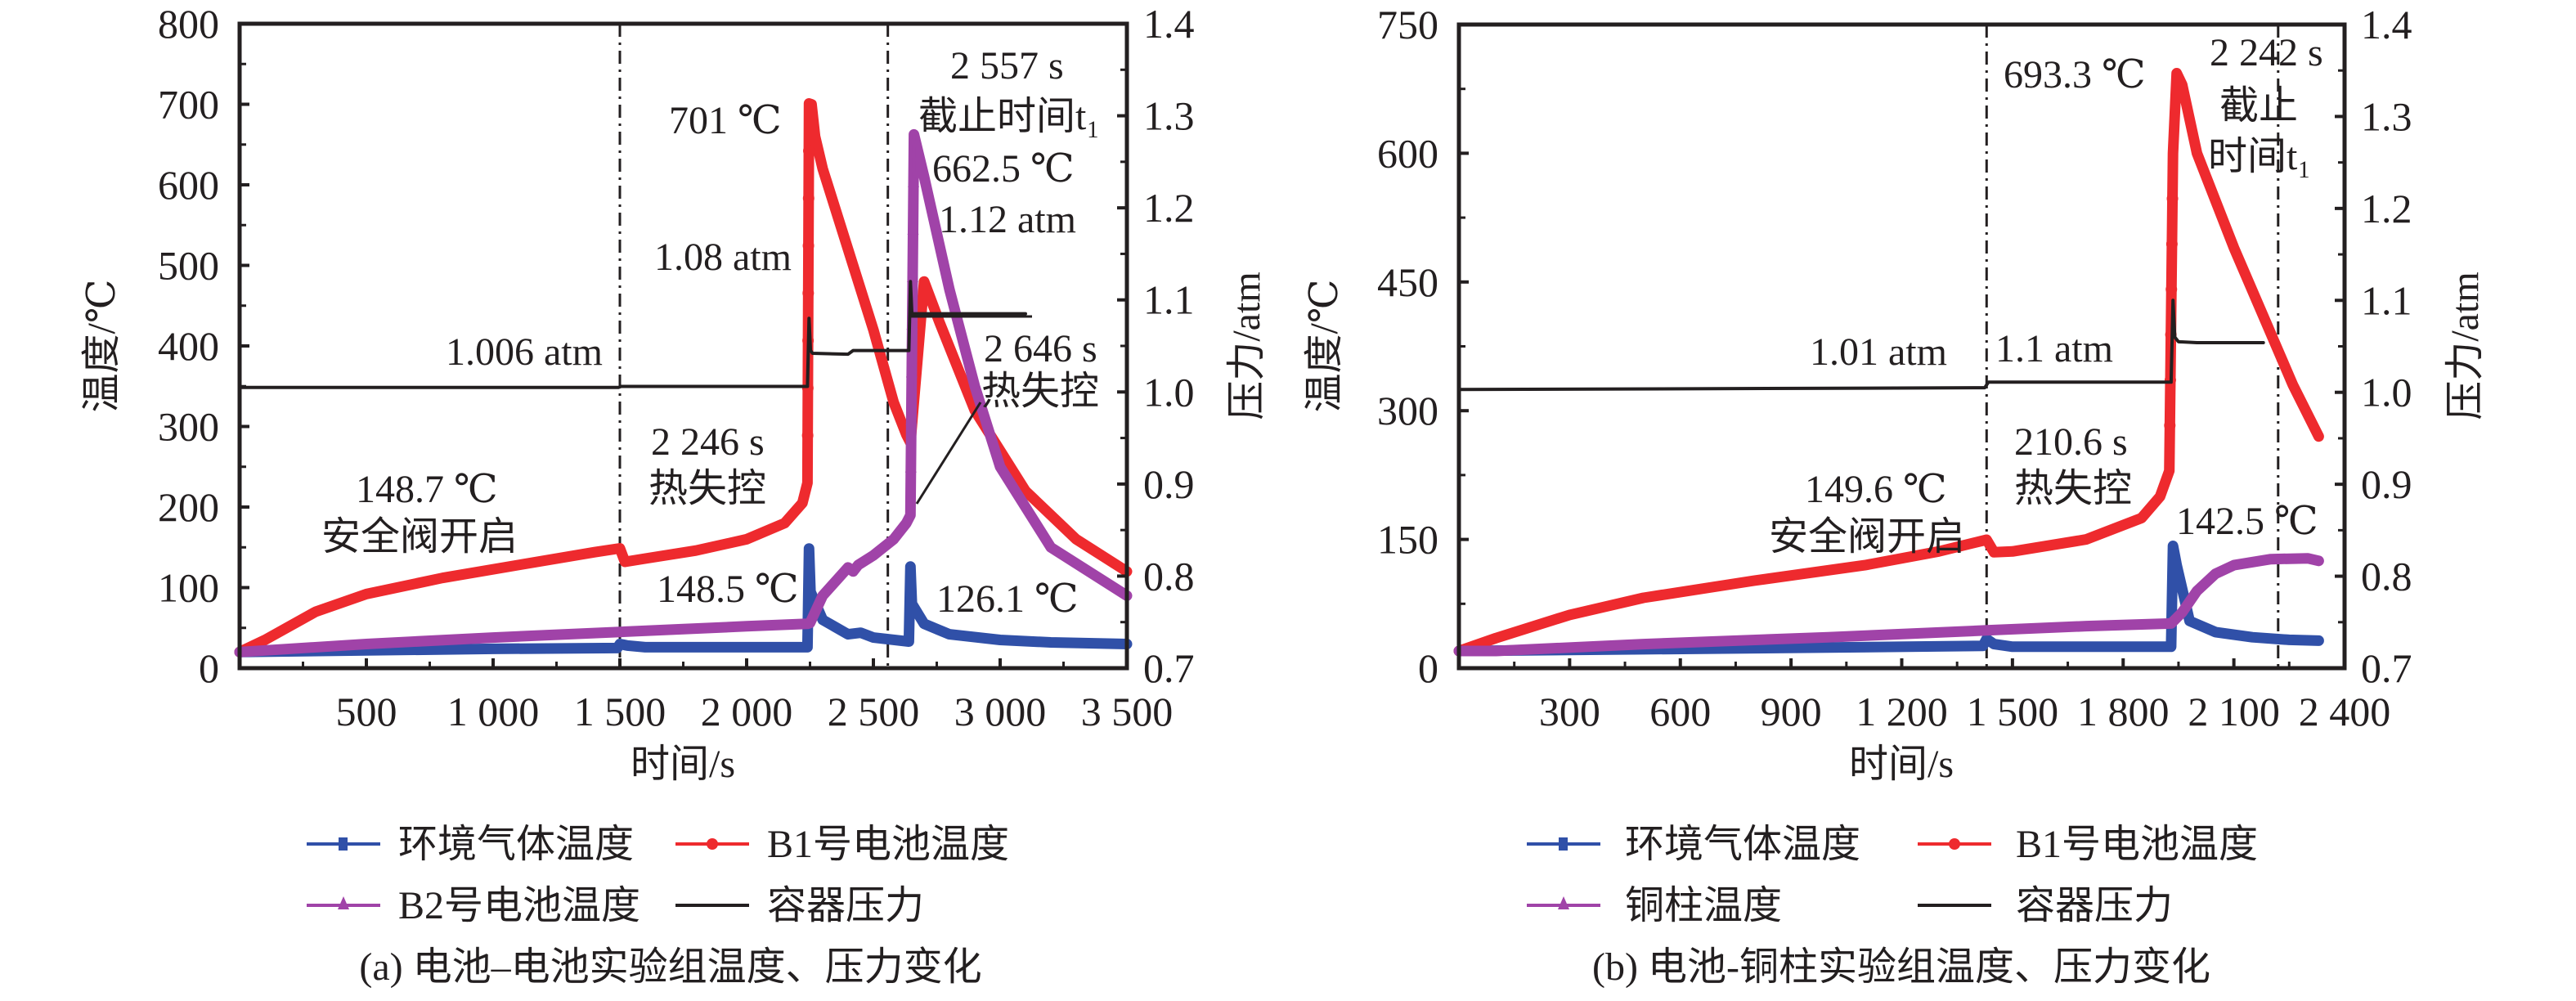  Describe the element at coordinates (2345, 711) in the screenshot. I see `chart-b-xtick-label: 2 400` at that location.